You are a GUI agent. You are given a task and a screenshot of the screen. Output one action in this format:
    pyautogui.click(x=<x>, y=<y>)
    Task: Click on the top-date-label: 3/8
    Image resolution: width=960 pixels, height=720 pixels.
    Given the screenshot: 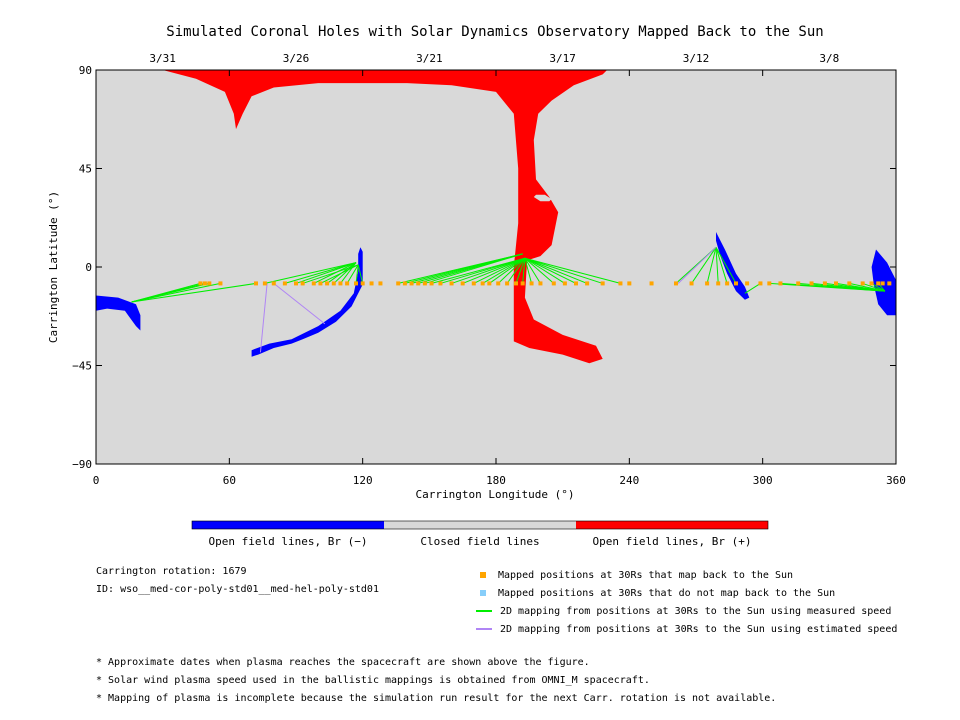 What is the action you would take?
    pyautogui.click(x=829, y=58)
    